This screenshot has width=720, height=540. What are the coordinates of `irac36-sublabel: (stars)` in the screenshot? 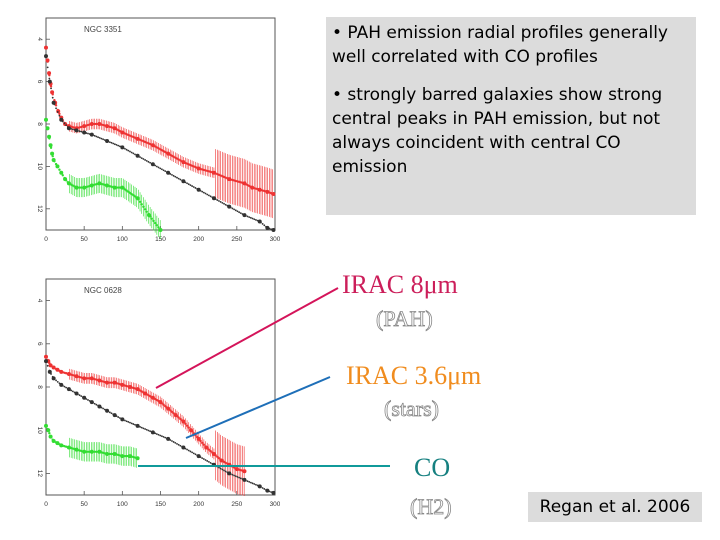 It's located at (412, 409).